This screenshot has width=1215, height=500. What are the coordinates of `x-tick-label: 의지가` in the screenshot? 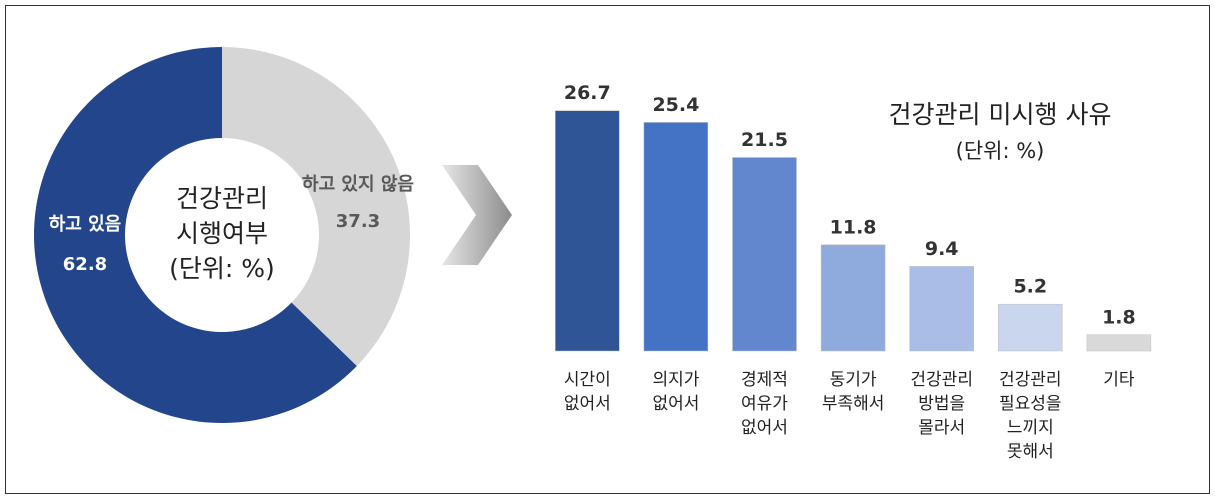 It's located at (675, 380).